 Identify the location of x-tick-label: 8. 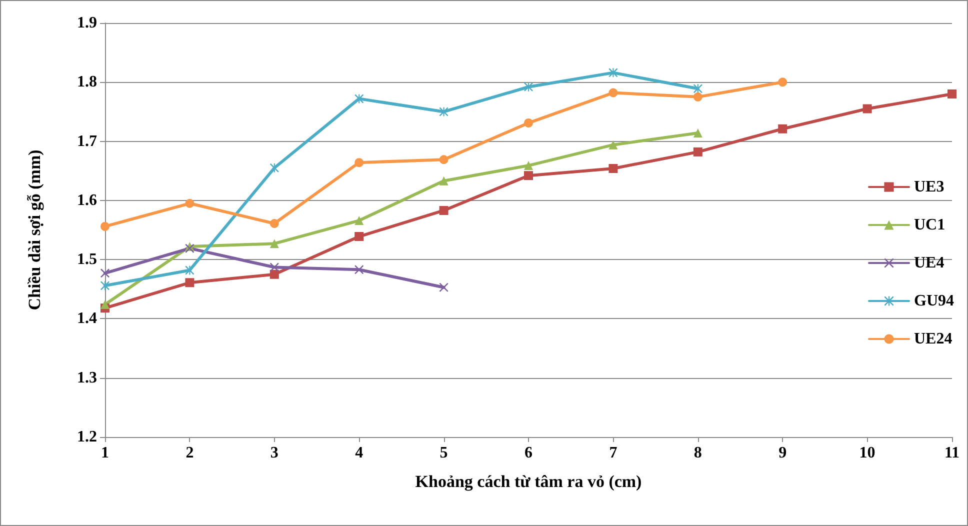
(698, 453).